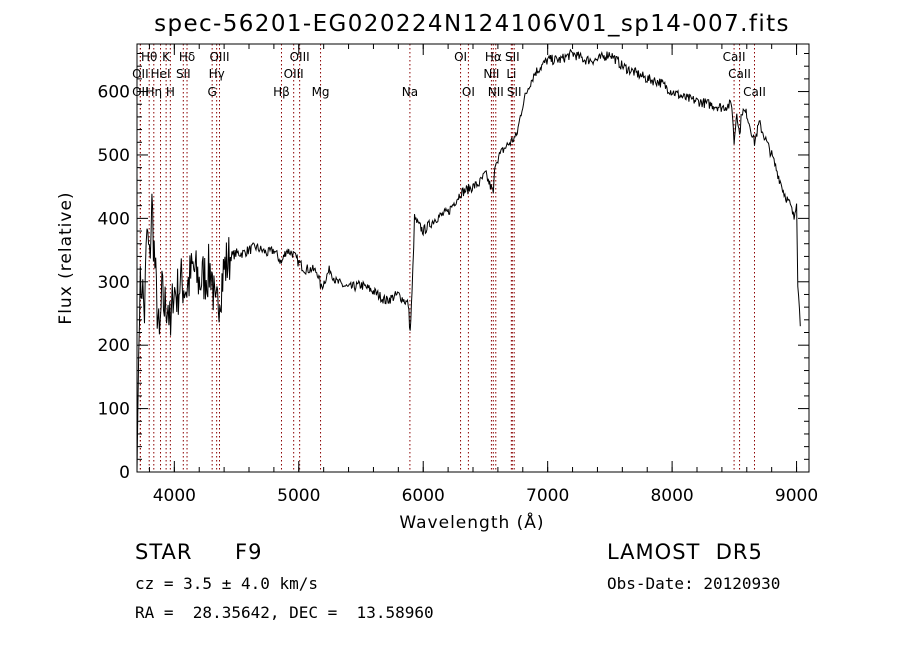  What do you see at coordinates (114, 410) in the screenshot?
I see `y-tick-label: 100` at bounding box center [114, 410].